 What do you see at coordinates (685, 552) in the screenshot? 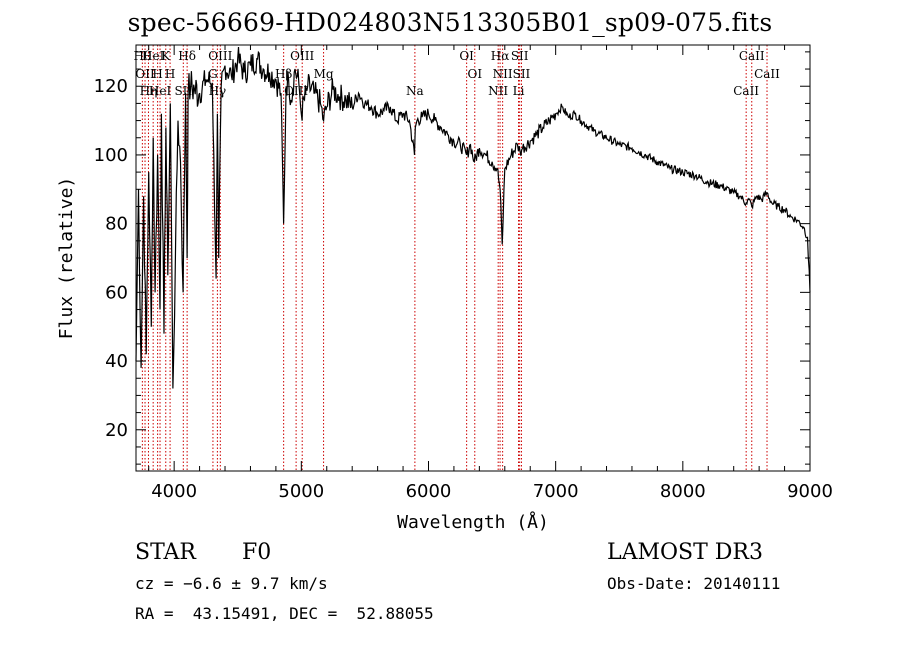
I see `survey-label: LAMOST DR3` at bounding box center [685, 552].